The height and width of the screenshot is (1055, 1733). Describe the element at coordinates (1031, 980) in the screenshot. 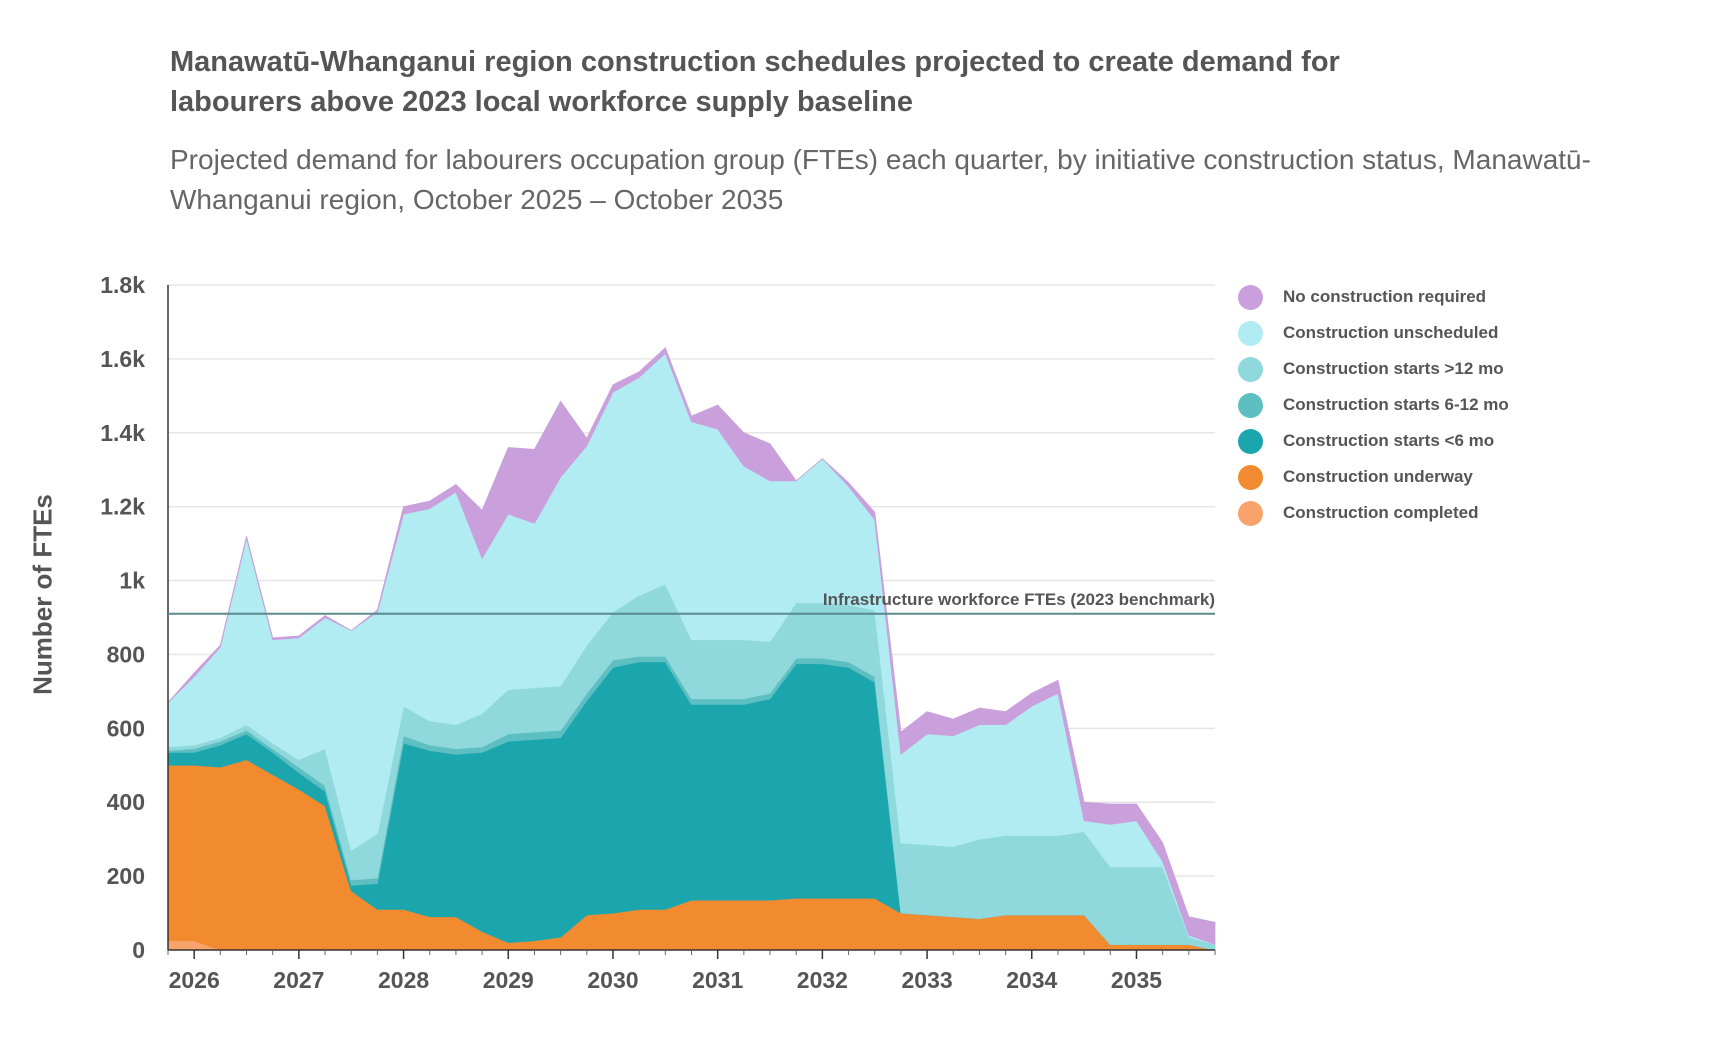

I see `x-tick-label: 2034` at that location.